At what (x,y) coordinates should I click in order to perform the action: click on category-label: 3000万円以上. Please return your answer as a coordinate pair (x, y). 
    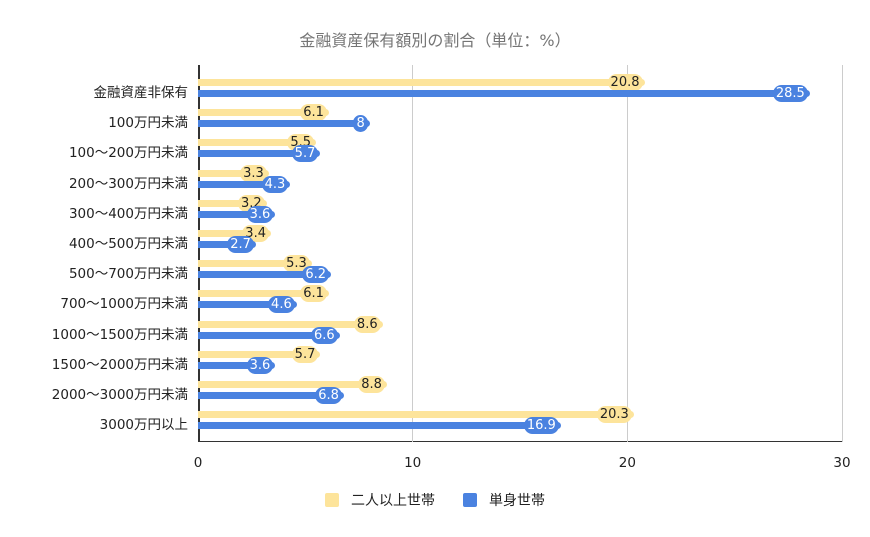
    Looking at the image, I should click on (143, 425).